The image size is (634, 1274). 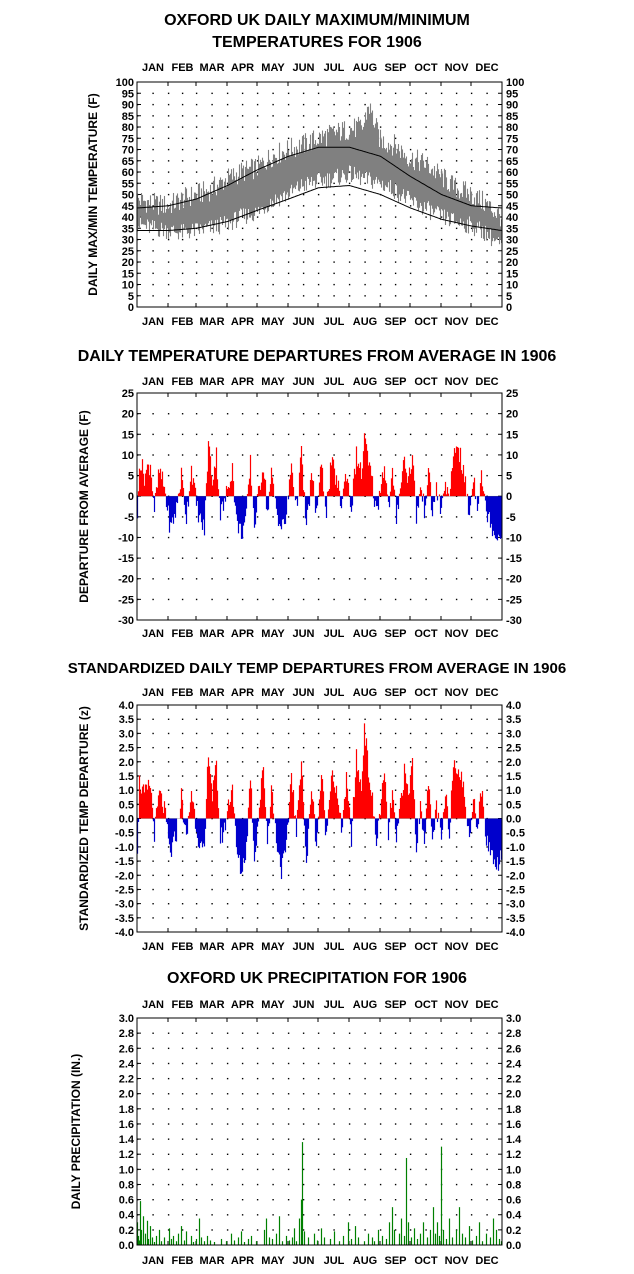 I want to click on month-label-top: APR, so click(x=242, y=68).